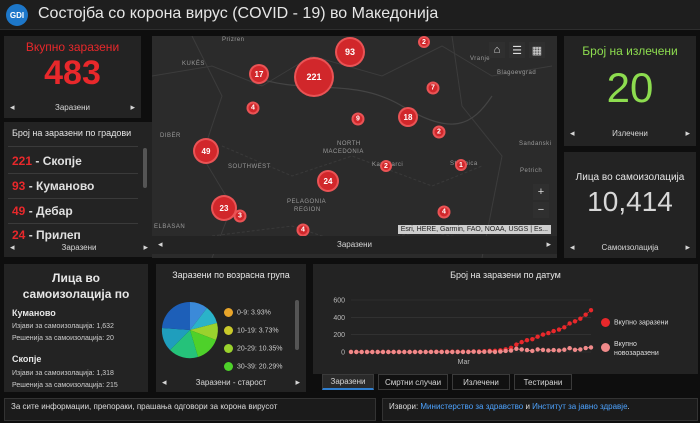  Describe the element at coordinates (413, 382) in the screenshot. I see `tab-deaths: Смртни случаи` at that location.